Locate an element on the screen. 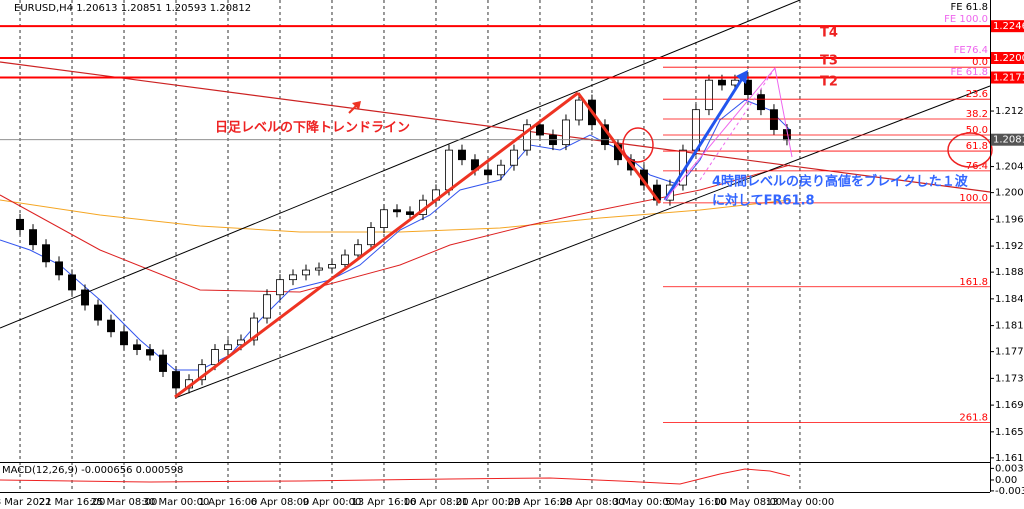 The height and width of the screenshot is (509, 1024). price-tag-label: 1.21719 is located at coordinates (1008, 78).